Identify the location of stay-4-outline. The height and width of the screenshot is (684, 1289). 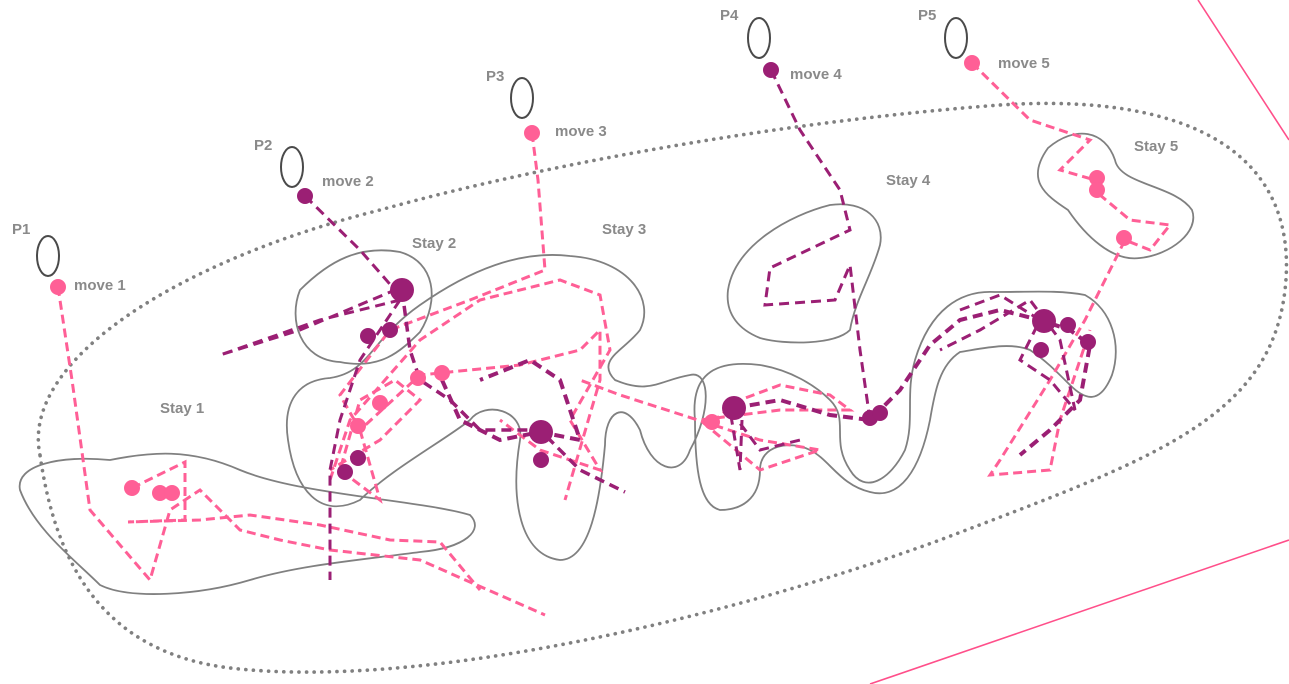
(905, 400).